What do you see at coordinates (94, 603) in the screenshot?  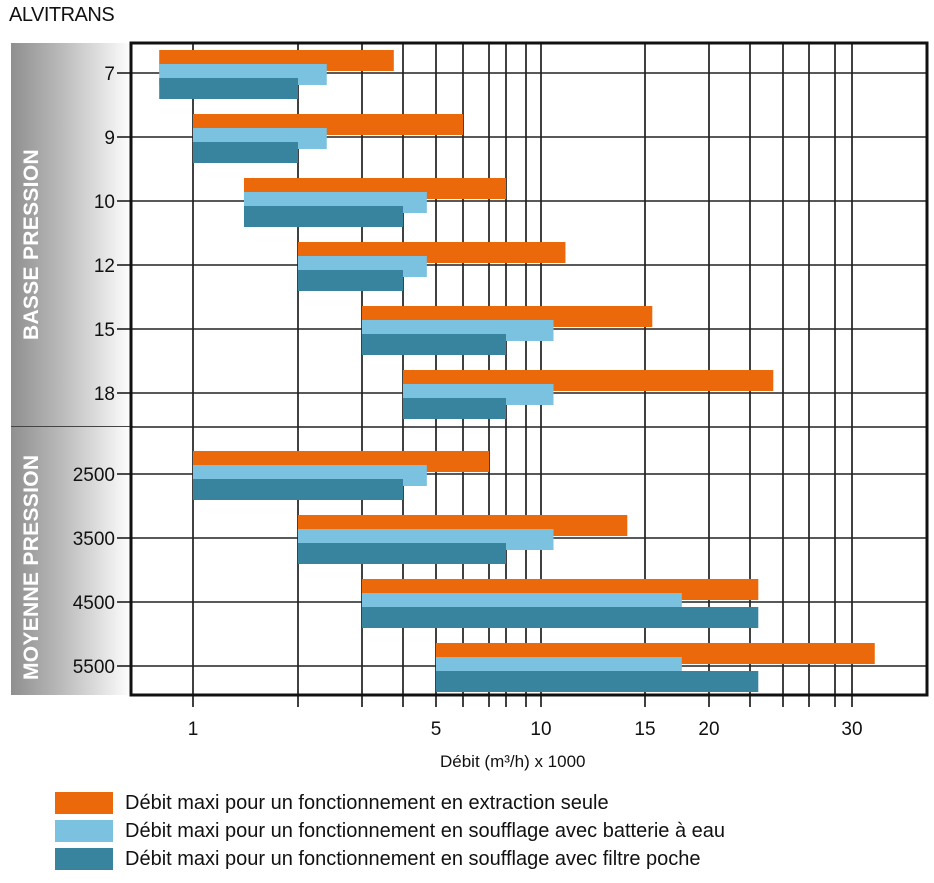 I see `y-tick-label: 4500` at bounding box center [94, 603].